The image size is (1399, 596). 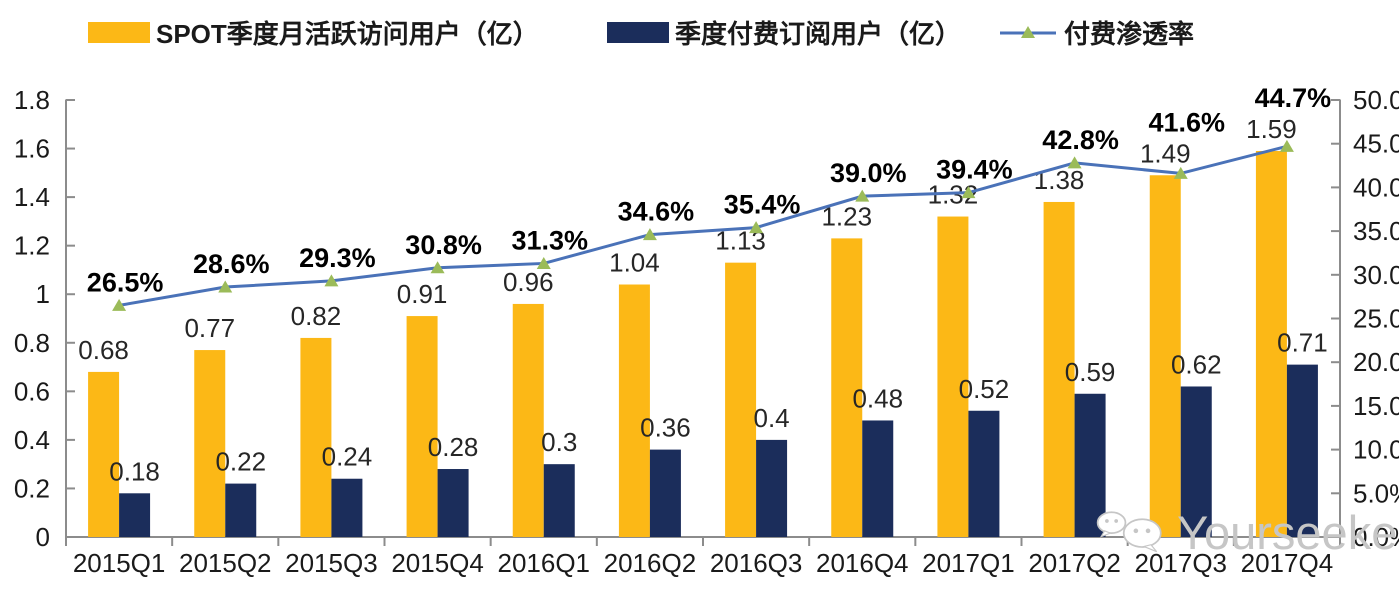 I want to click on svg-text: 10.0%, so click(x=1376, y=450).